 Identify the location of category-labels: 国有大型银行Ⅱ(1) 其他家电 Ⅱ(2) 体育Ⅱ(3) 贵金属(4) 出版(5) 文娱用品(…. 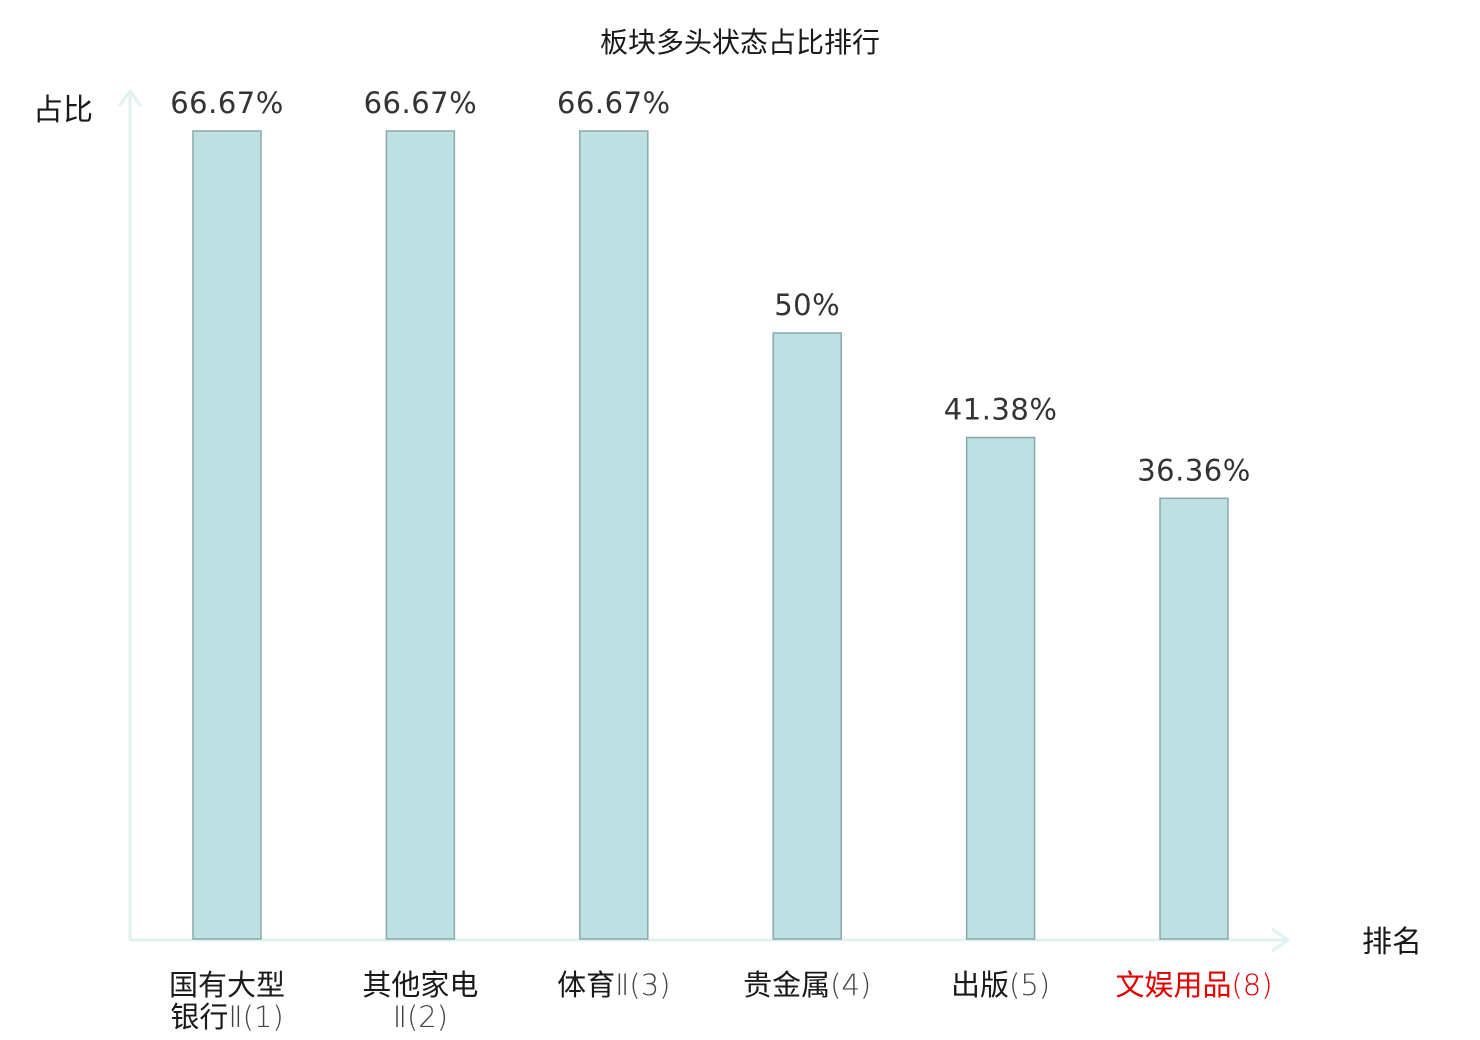
(721, 1001).